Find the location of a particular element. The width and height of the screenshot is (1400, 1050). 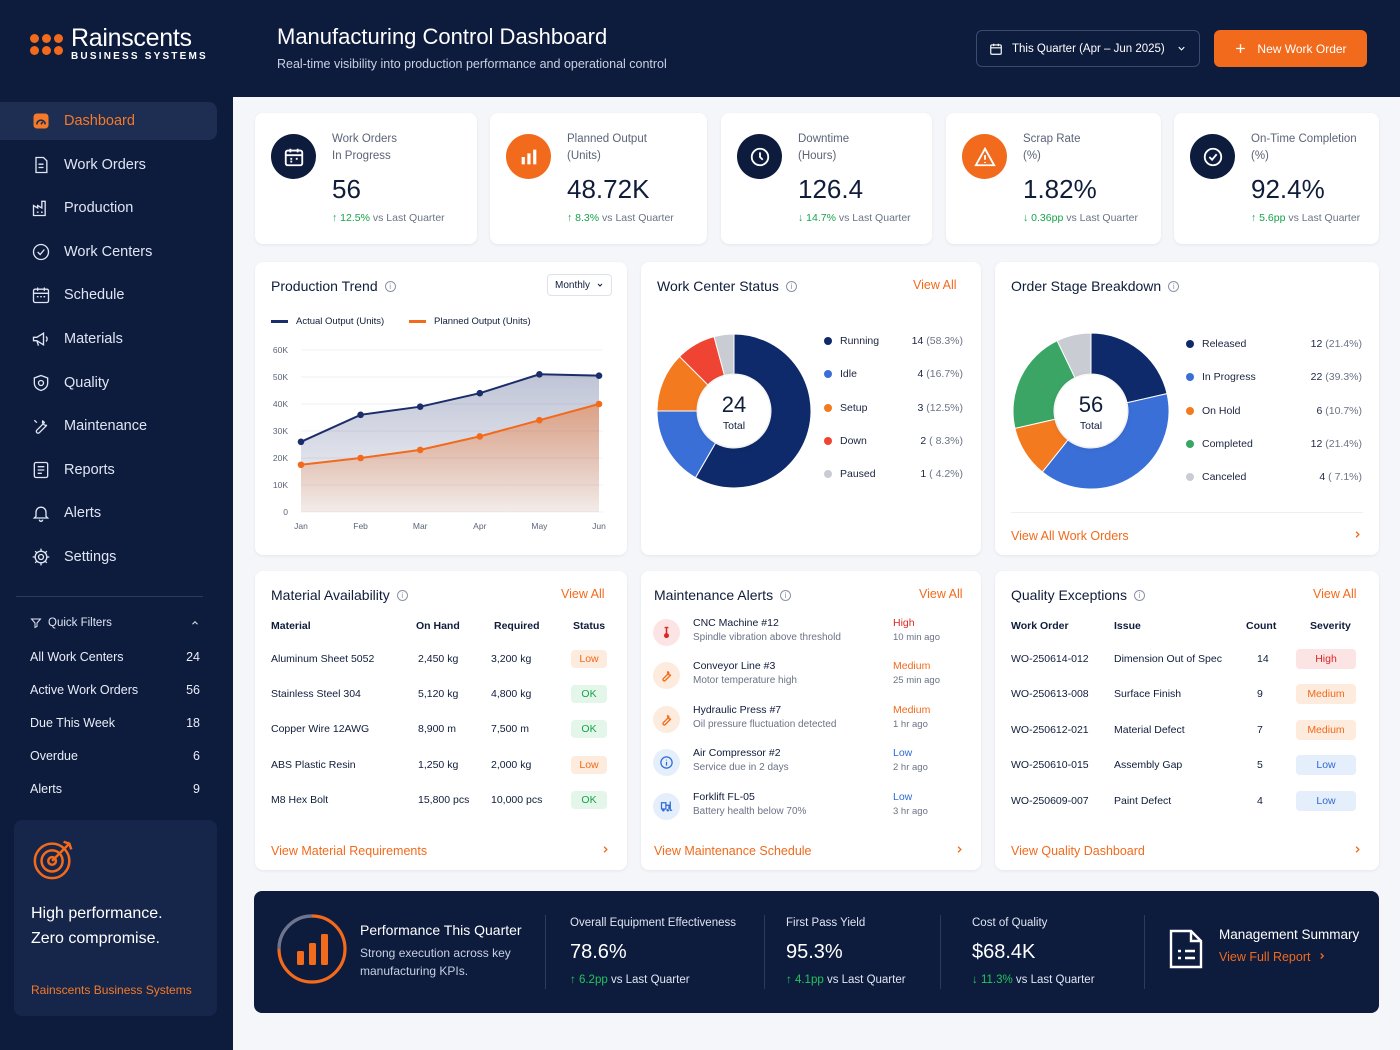

nav-item-work-centers: Work Centers is located at coordinates (108, 252).